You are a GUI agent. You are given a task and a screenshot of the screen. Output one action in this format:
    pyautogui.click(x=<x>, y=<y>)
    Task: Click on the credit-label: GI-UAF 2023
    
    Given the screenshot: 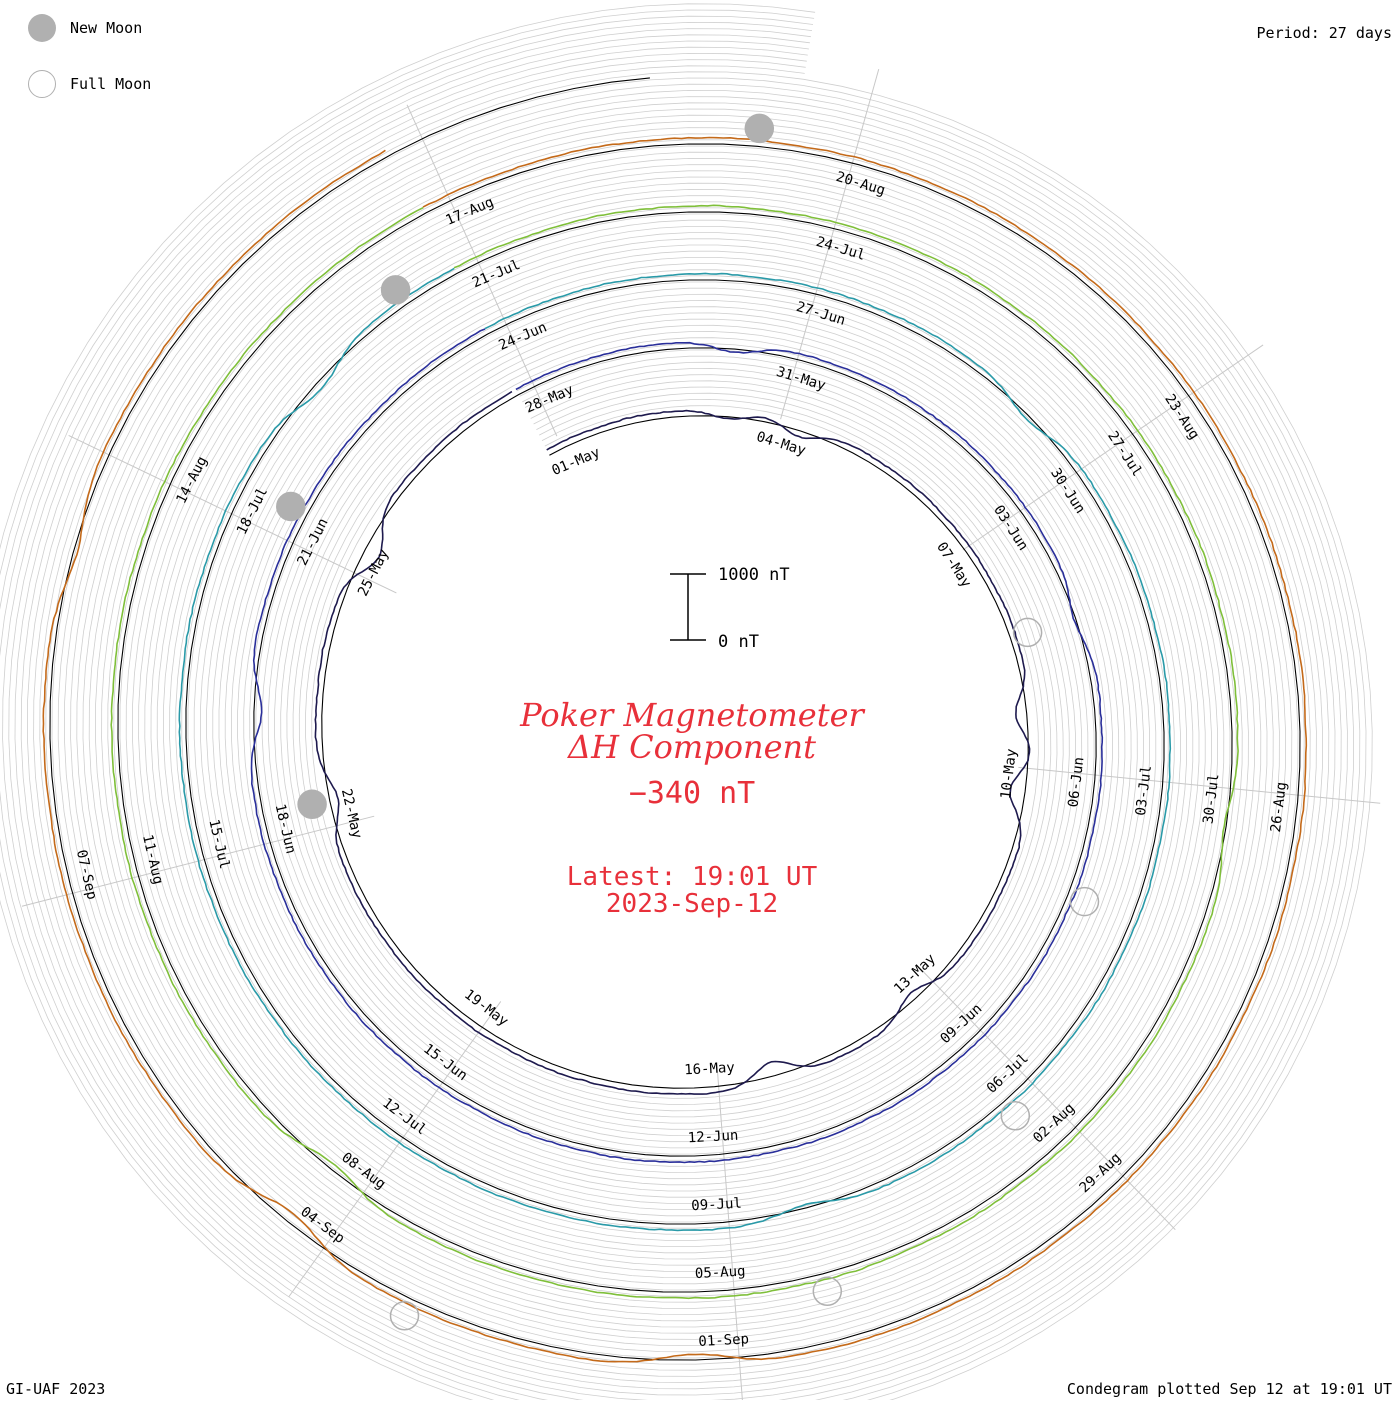 What is the action you would take?
    pyautogui.click(x=56, y=1389)
    